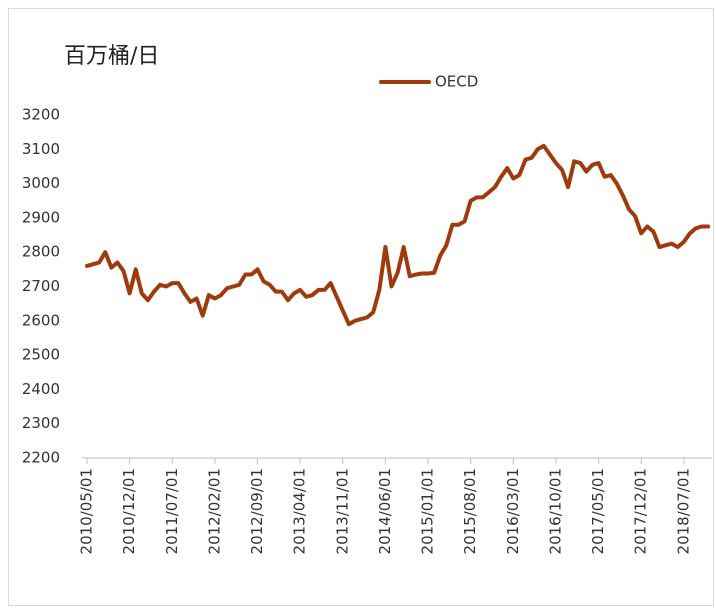 This screenshot has height=608, width=716. Describe the element at coordinates (214, 511) in the screenshot. I see `x-tick-label: 2012/02/01` at that location.